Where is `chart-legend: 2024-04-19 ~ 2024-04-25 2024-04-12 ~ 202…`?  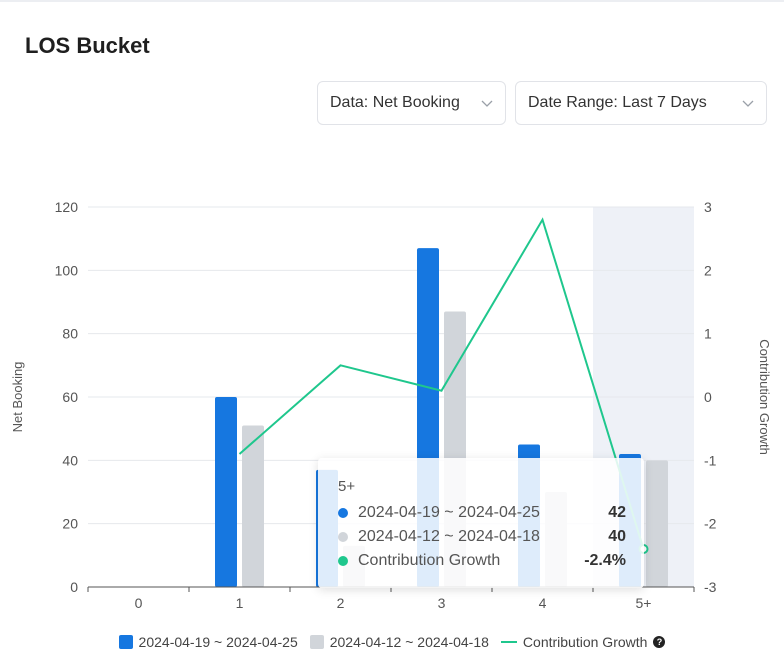
chart-legend: 2024-04-19 ~ 2024-04-25 2024-04-12 ~ 202… is located at coordinates (392, 642).